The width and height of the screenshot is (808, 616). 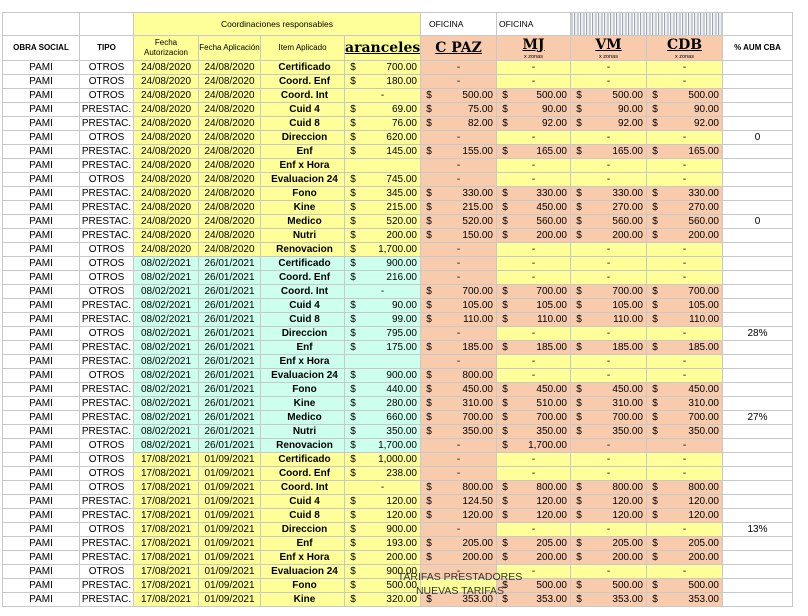 What do you see at coordinates (533, 431) in the screenshot?
I see `mj-cell: $350.00` at bounding box center [533, 431].